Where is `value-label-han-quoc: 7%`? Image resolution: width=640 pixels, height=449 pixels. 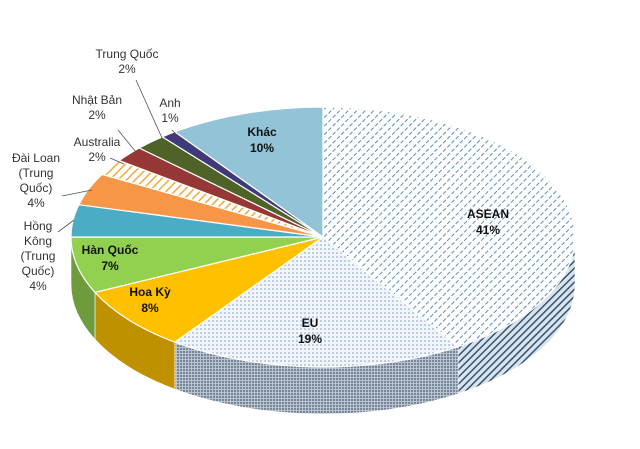
value-label-han-quoc: 7% is located at coordinates (110, 266).